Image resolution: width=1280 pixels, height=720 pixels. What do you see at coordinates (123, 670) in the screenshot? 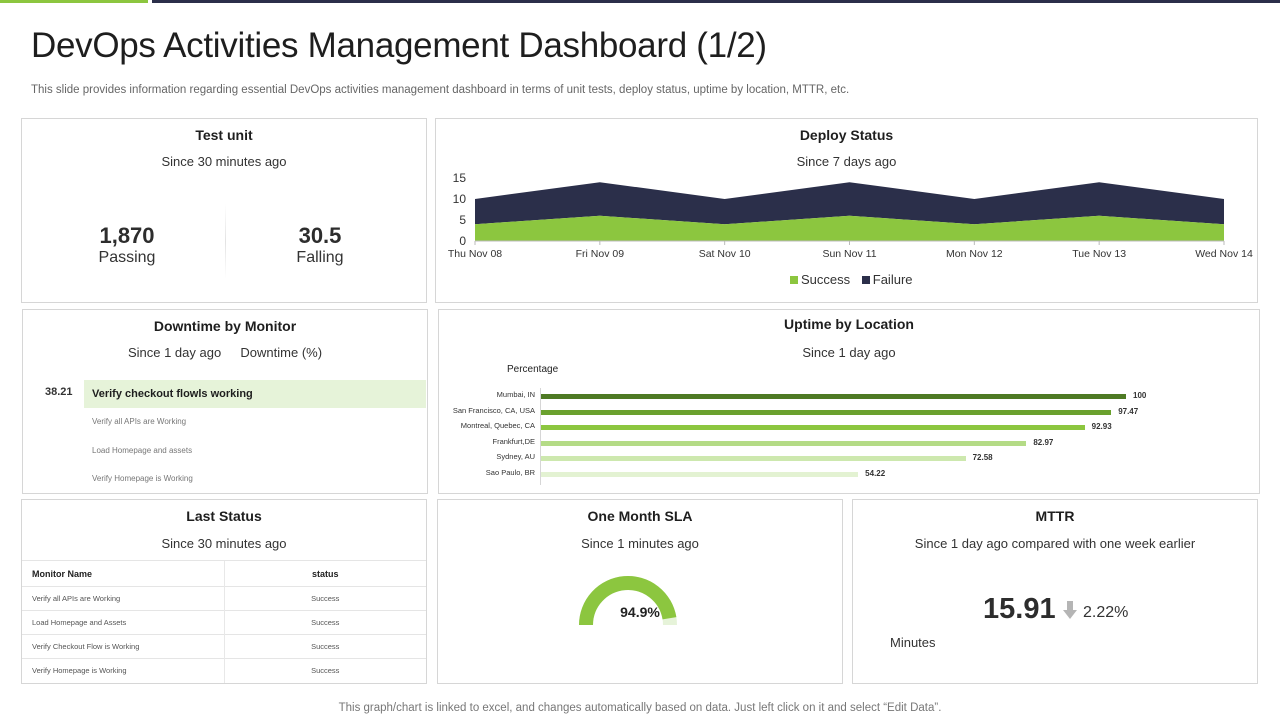
I see `monitor-name: Verify Homepage is Working` at bounding box center [123, 670].